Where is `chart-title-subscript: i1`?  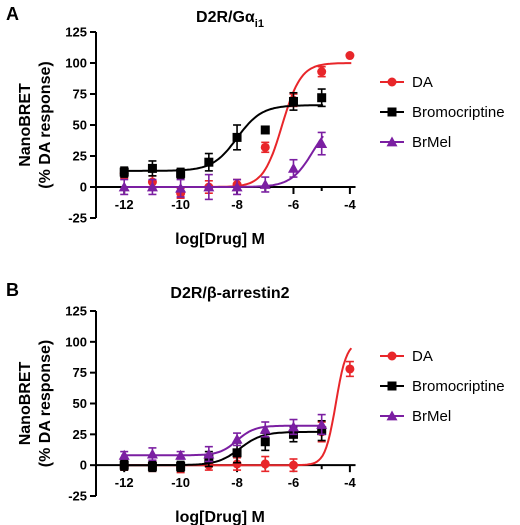 chart-title-subscript: i1 is located at coordinates (259, 24).